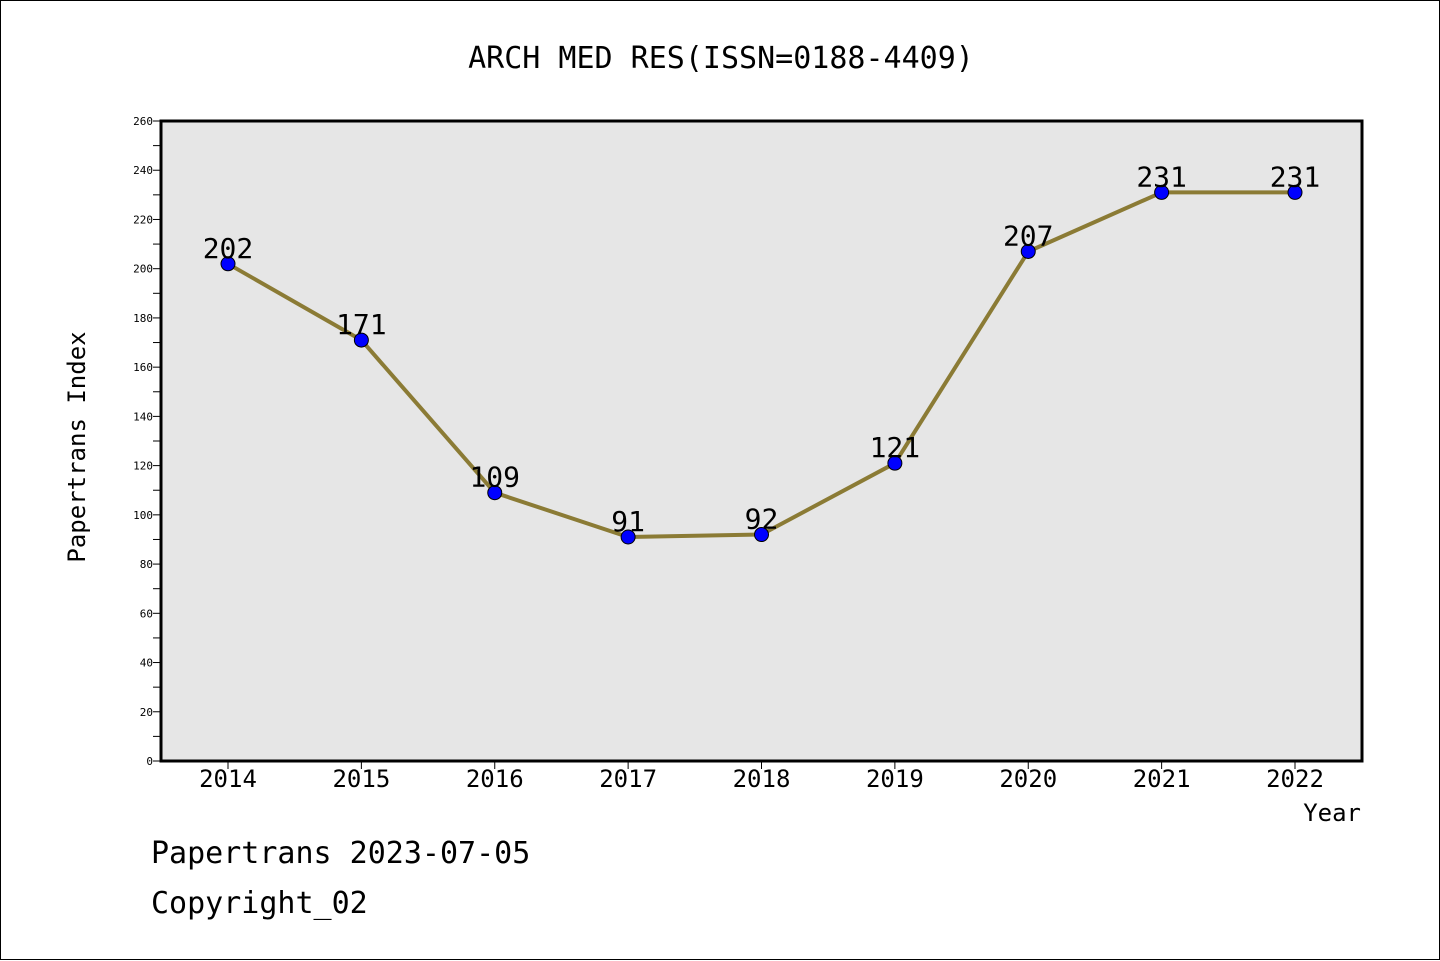 The height and width of the screenshot is (961, 1440). Describe the element at coordinates (1332, 813) in the screenshot. I see `x-axis-label: Year` at that location.